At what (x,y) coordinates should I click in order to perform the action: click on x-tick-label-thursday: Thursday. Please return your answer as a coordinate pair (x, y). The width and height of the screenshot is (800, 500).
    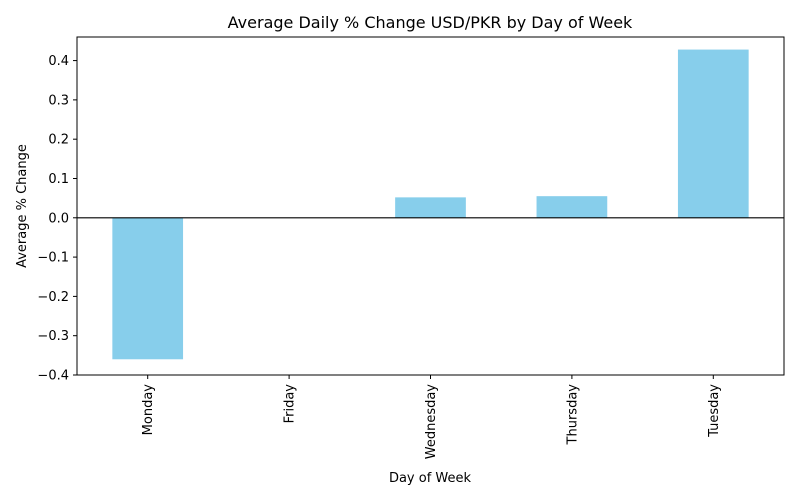
    Looking at the image, I should click on (572, 415).